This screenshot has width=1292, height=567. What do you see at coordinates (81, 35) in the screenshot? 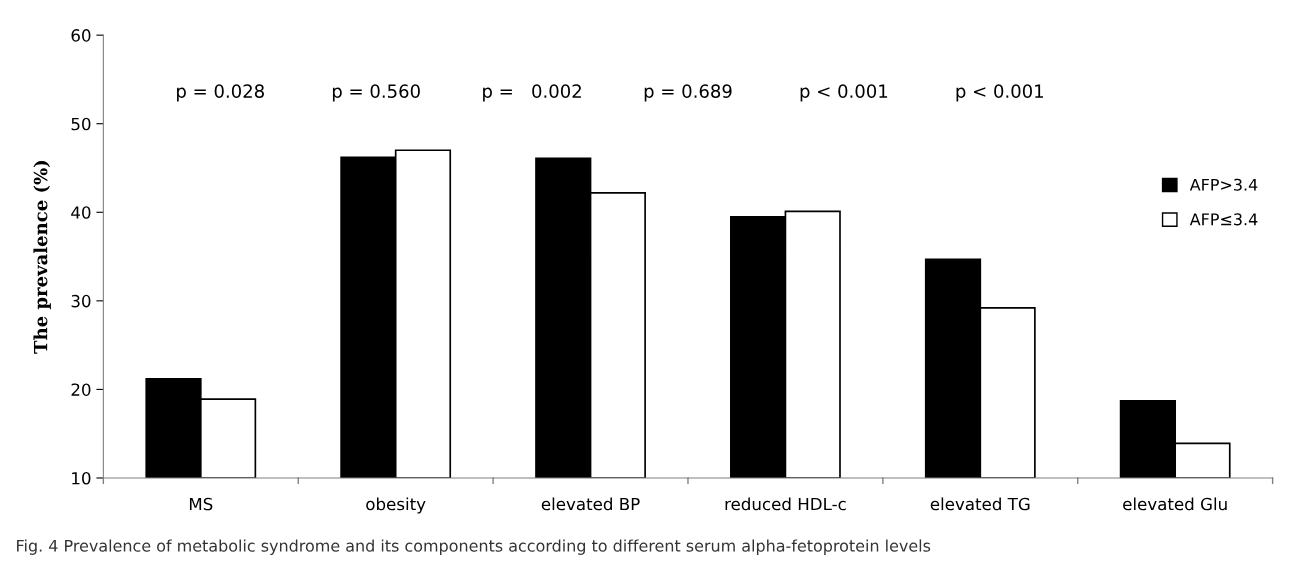
I see `y-tick-label: 60` at bounding box center [81, 35].